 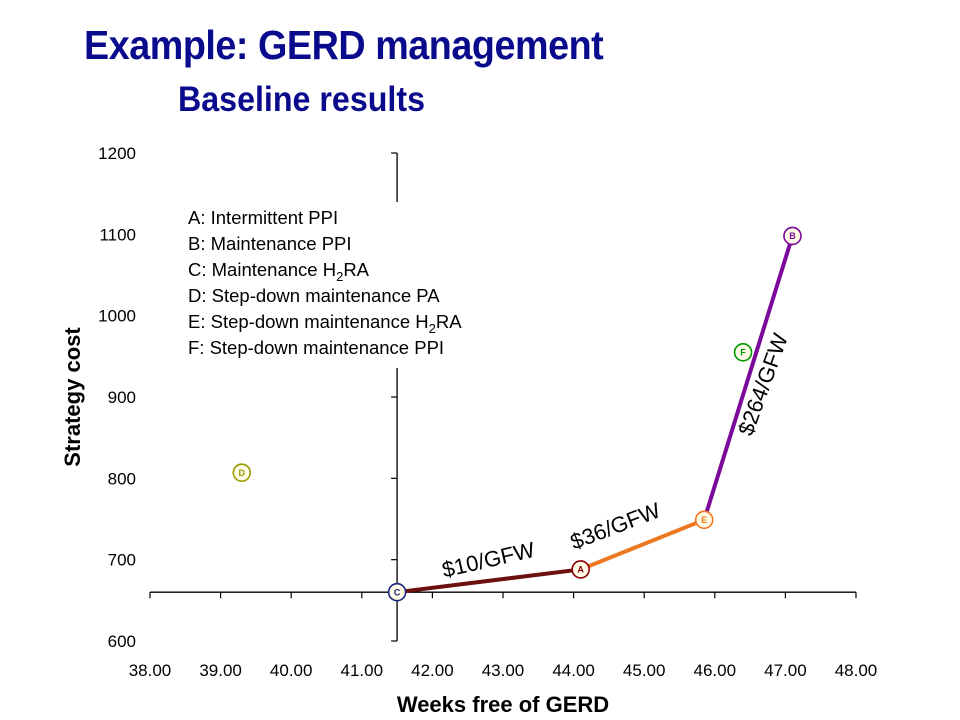 I want to click on x-tick-label: 41.00, so click(x=362, y=670).